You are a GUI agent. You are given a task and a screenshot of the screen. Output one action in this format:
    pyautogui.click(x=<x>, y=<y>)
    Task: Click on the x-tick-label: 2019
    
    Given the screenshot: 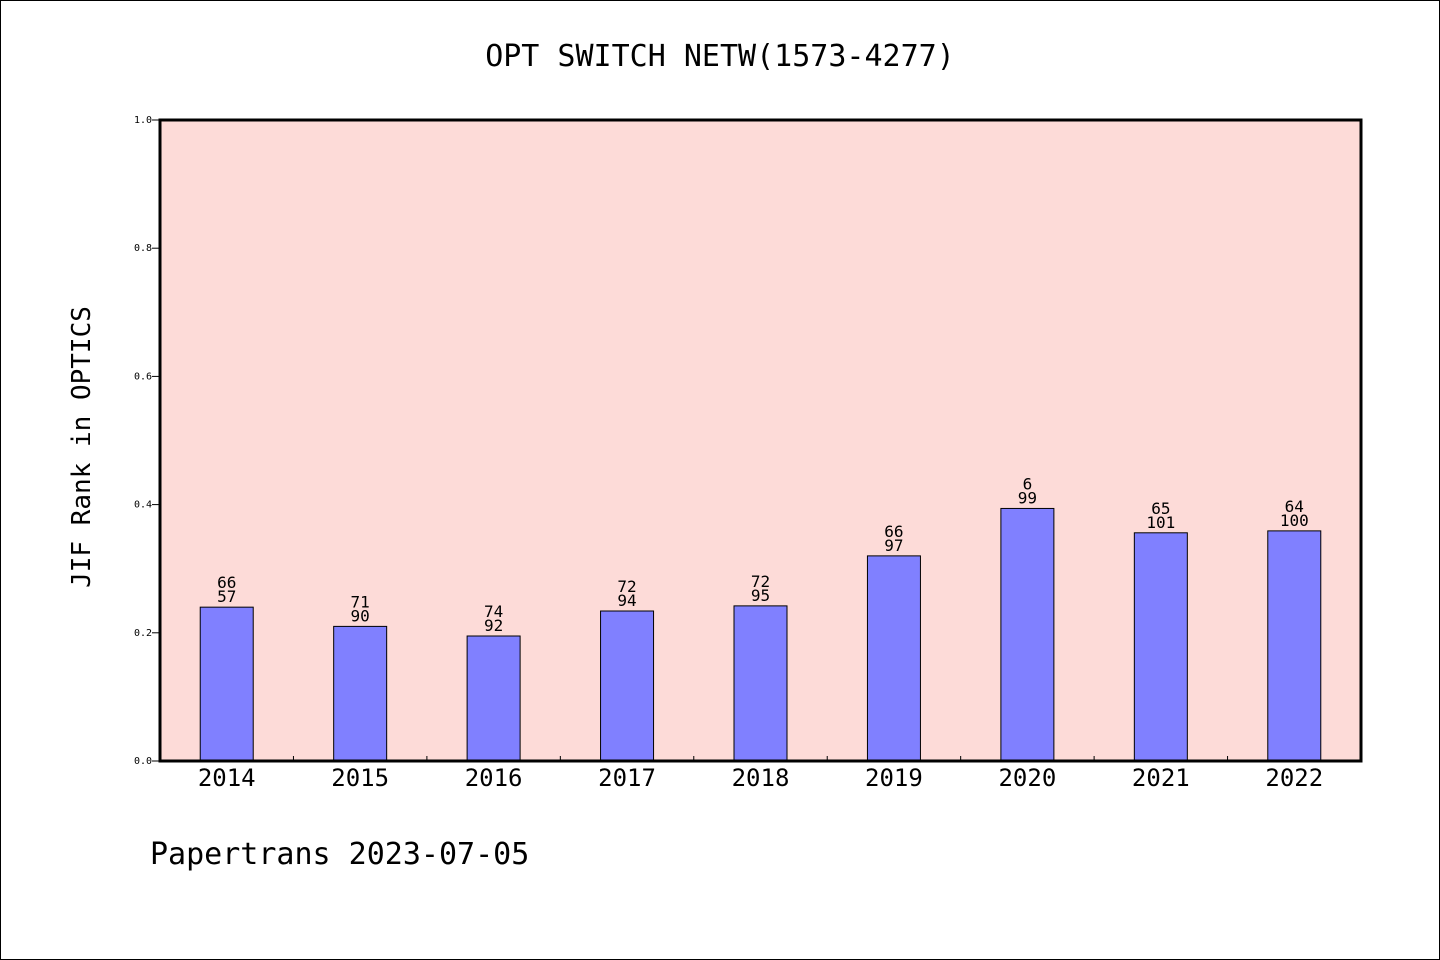 What is the action you would take?
    pyautogui.click(x=894, y=778)
    